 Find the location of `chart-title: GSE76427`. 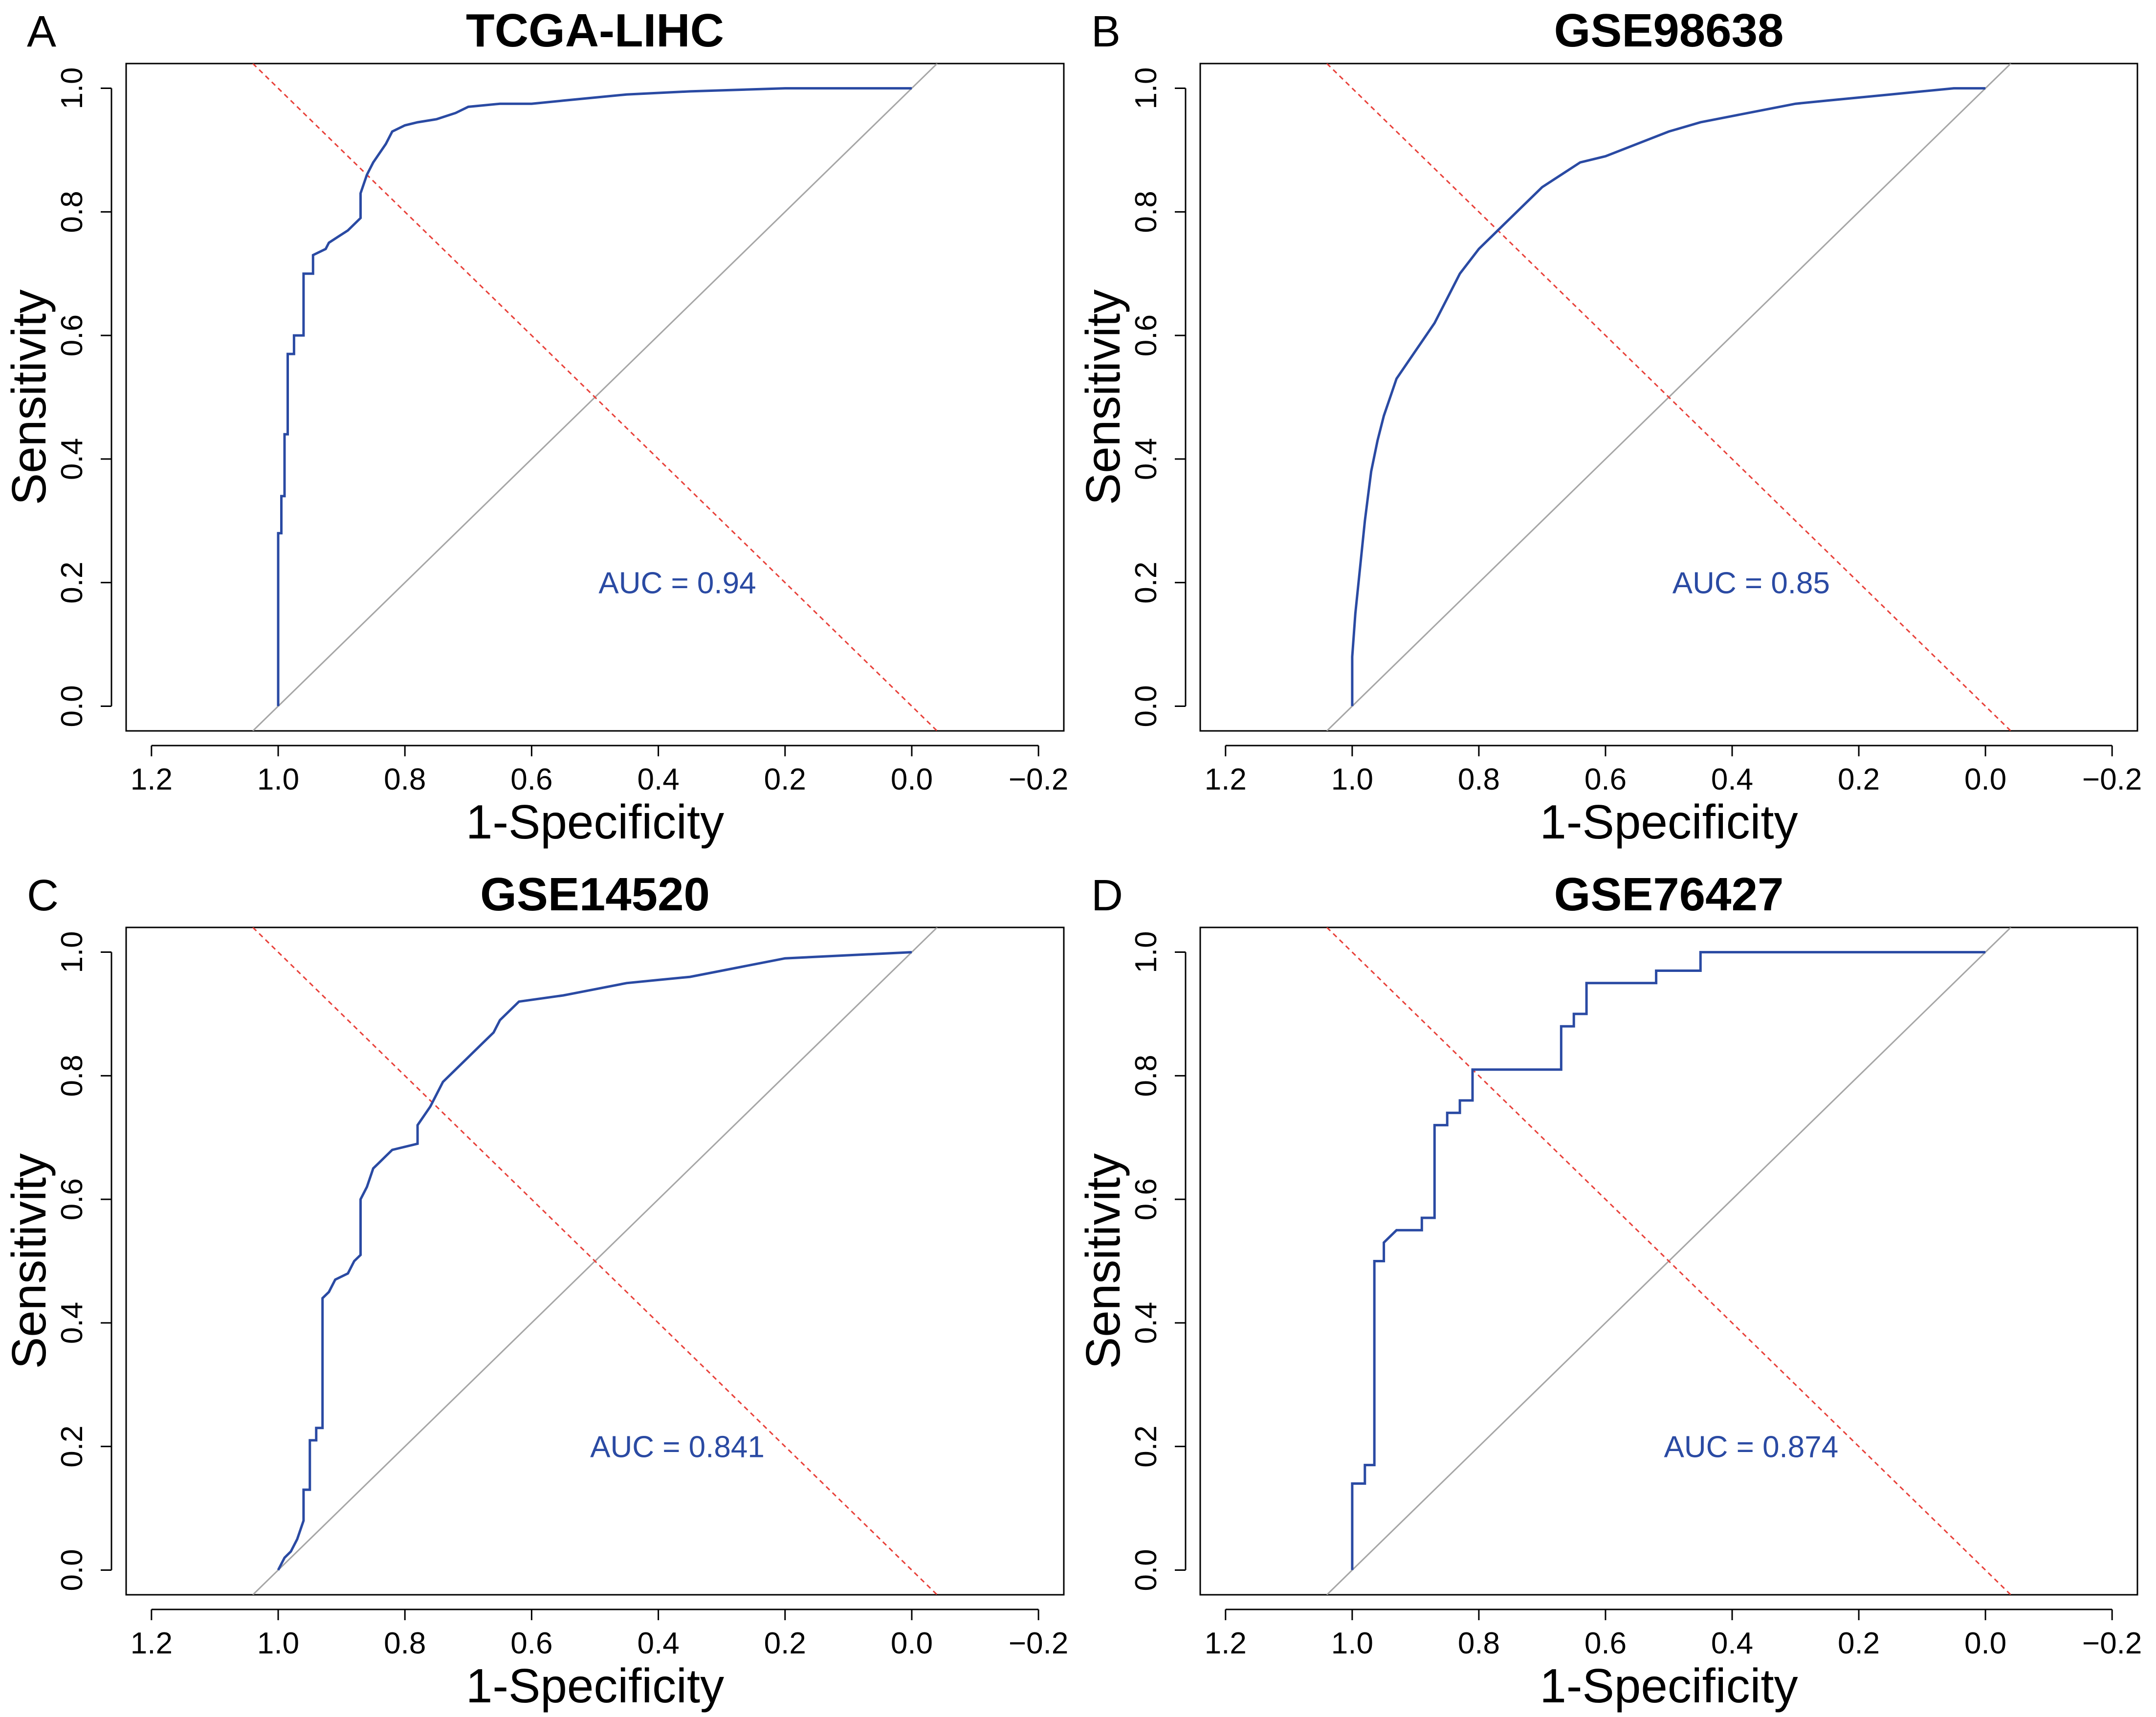

chart-title: GSE76427 is located at coordinates (1669, 894).